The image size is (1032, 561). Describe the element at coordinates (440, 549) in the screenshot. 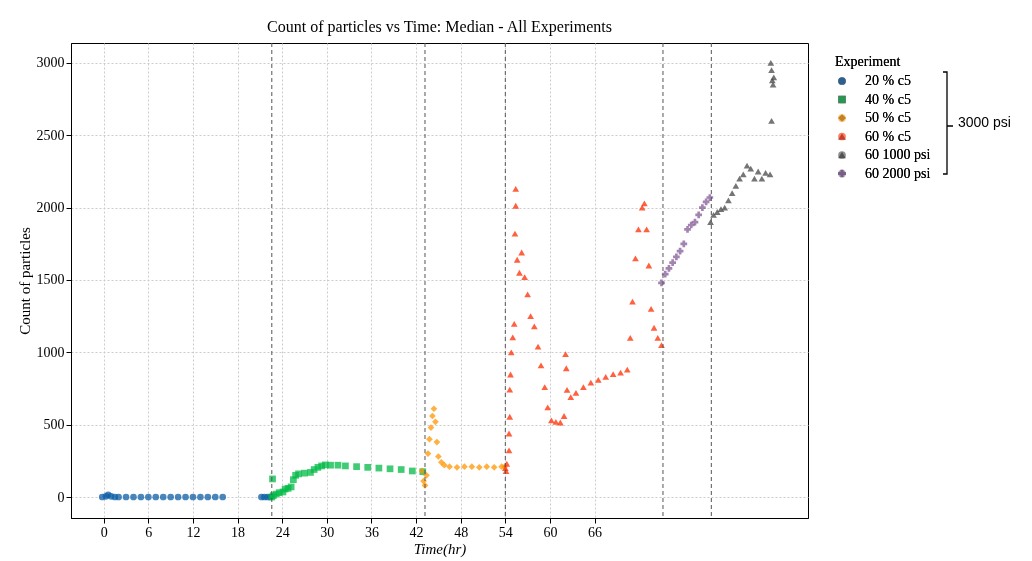

I see `x-axis-title: Time(hr)` at that location.